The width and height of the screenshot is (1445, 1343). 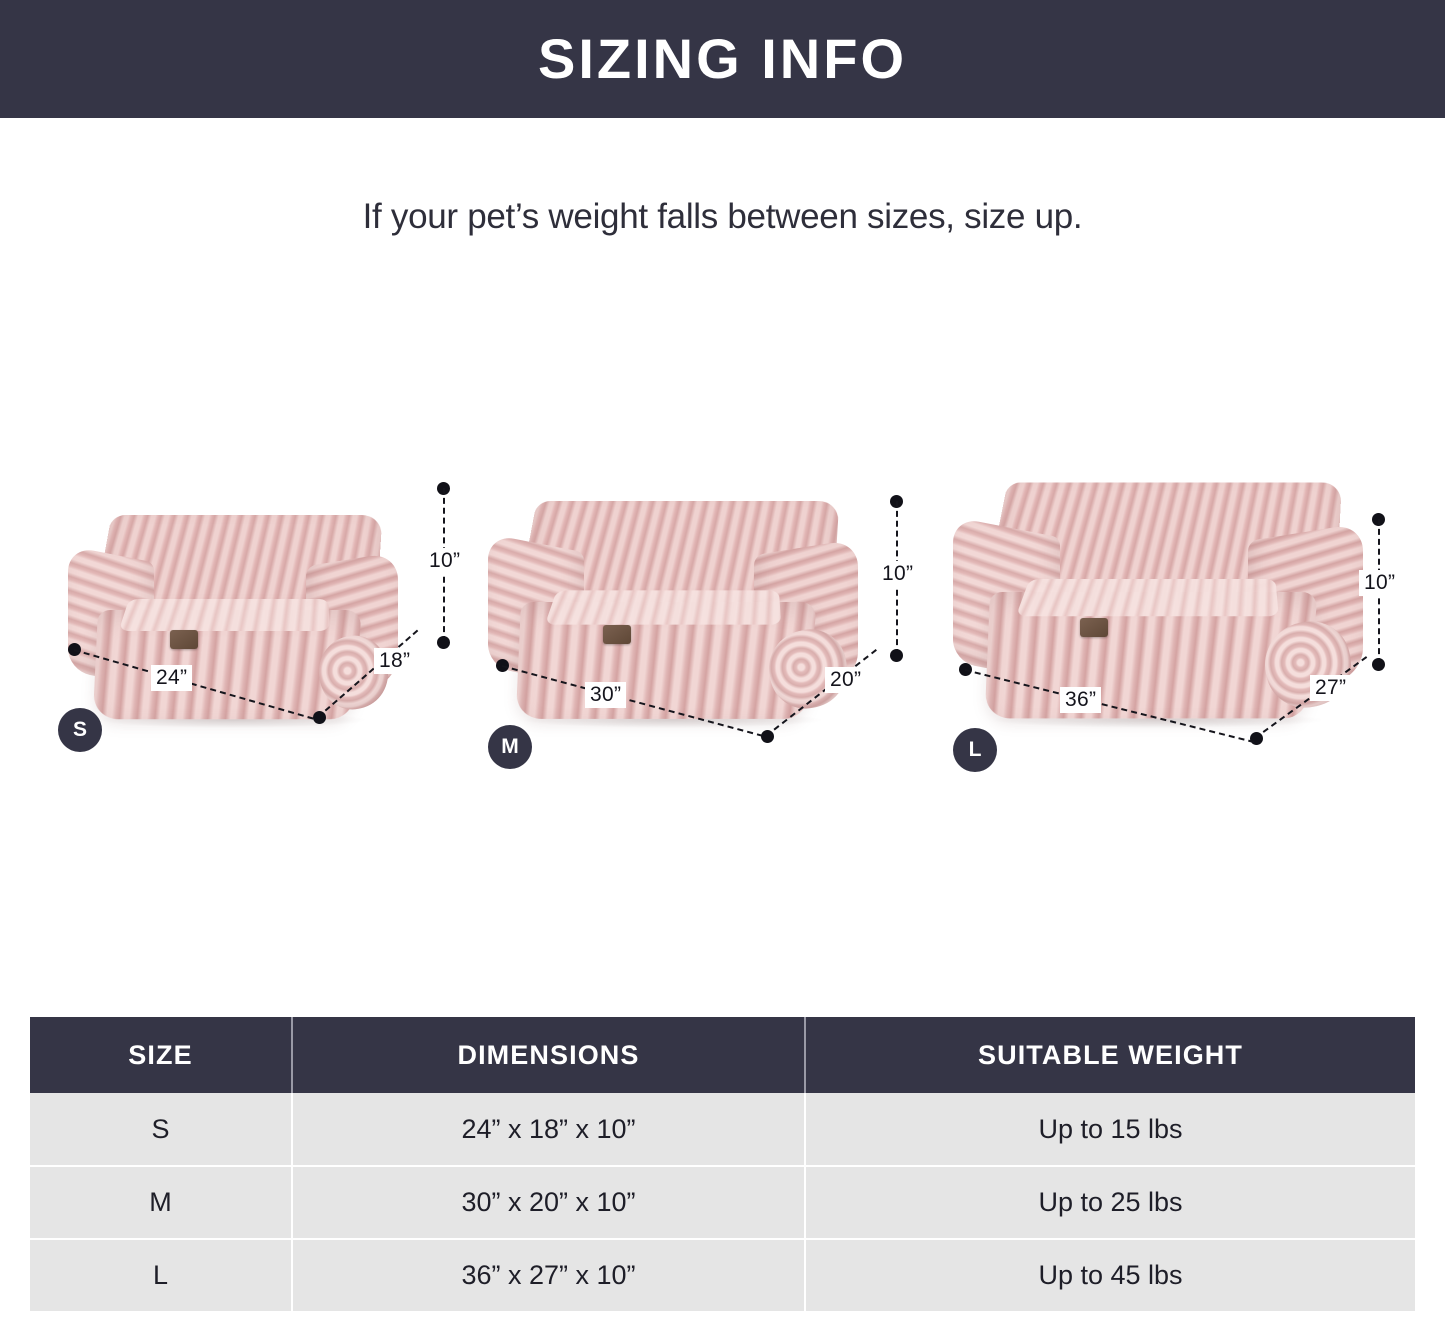 What do you see at coordinates (161, 1276) in the screenshot?
I see `cell-size-l: L` at bounding box center [161, 1276].